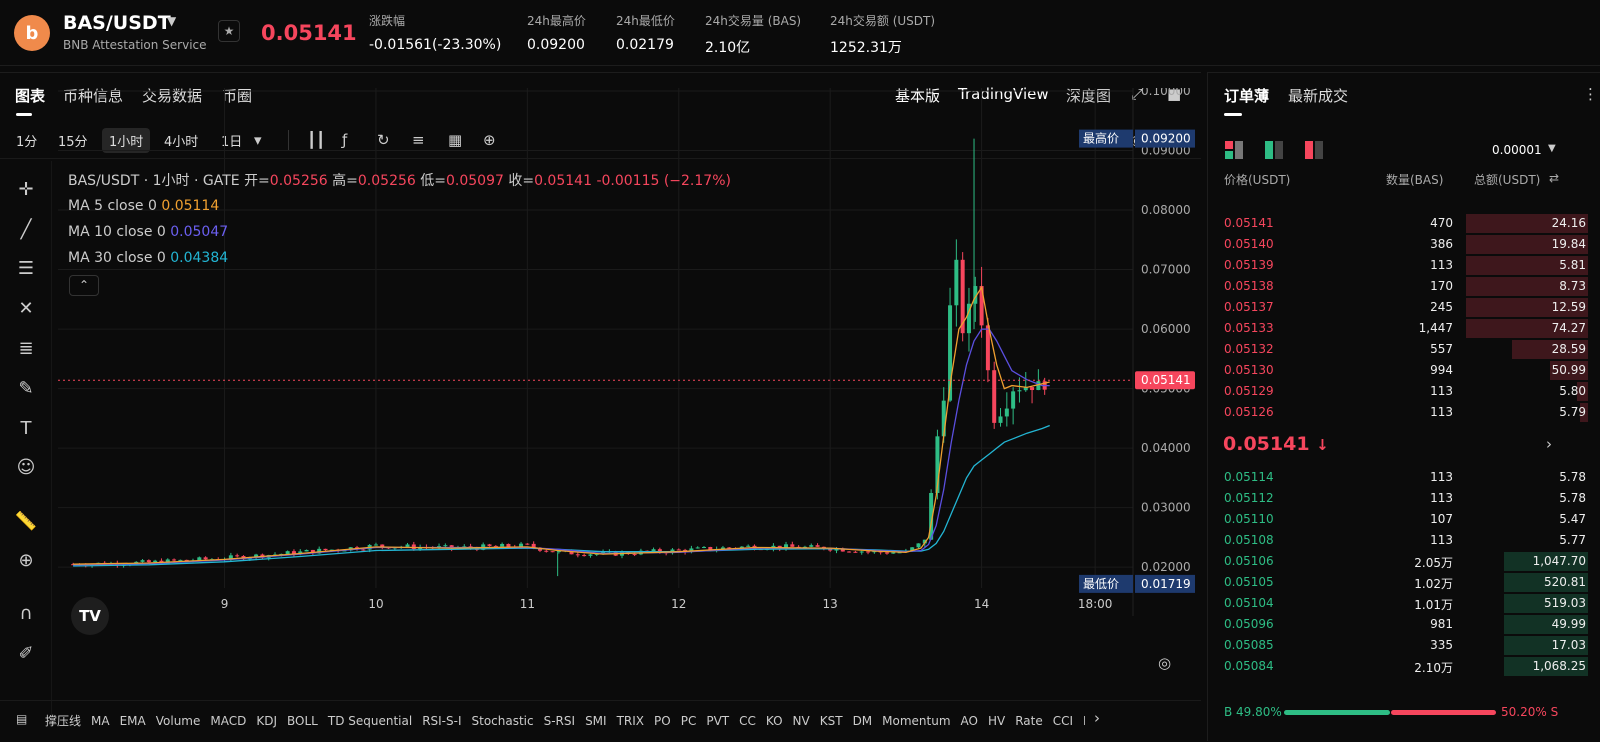  Describe the element at coordinates (1165, 663) in the screenshot. I see `chart-settings-icon: ◎` at that location.